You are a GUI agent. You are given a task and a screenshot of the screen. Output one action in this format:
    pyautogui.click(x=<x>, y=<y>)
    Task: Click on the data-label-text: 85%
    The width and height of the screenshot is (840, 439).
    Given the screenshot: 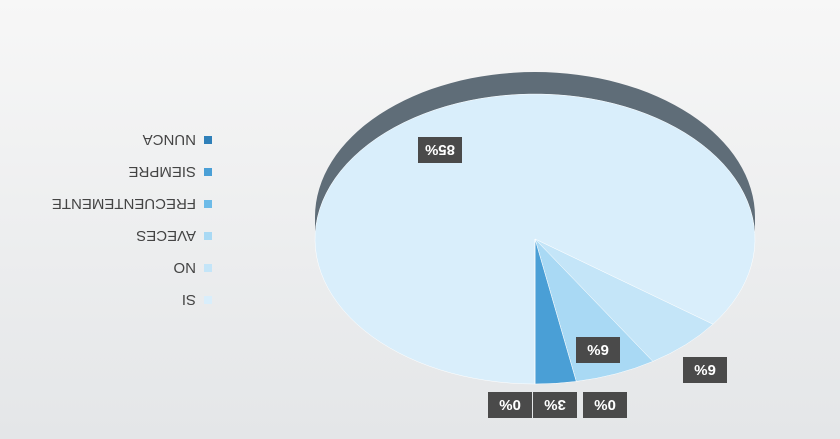 What is the action you would take?
    pyautogui.click(x=440, y=149)
    